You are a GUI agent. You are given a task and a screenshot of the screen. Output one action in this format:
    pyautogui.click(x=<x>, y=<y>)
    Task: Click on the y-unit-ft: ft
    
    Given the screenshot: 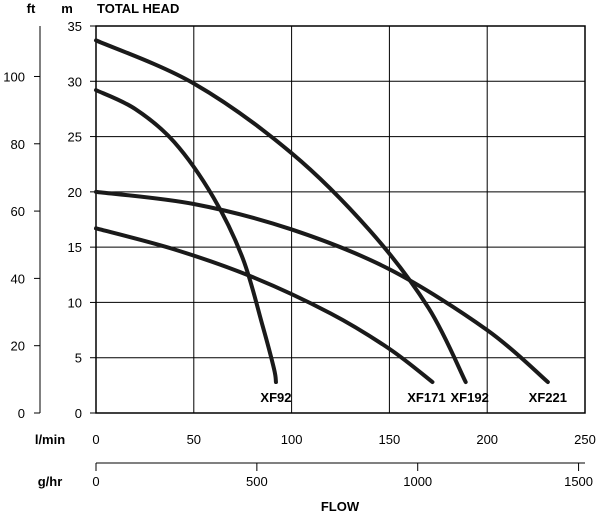 What is the action you would take?
    pyautogui.click(x=31, y=8)
    